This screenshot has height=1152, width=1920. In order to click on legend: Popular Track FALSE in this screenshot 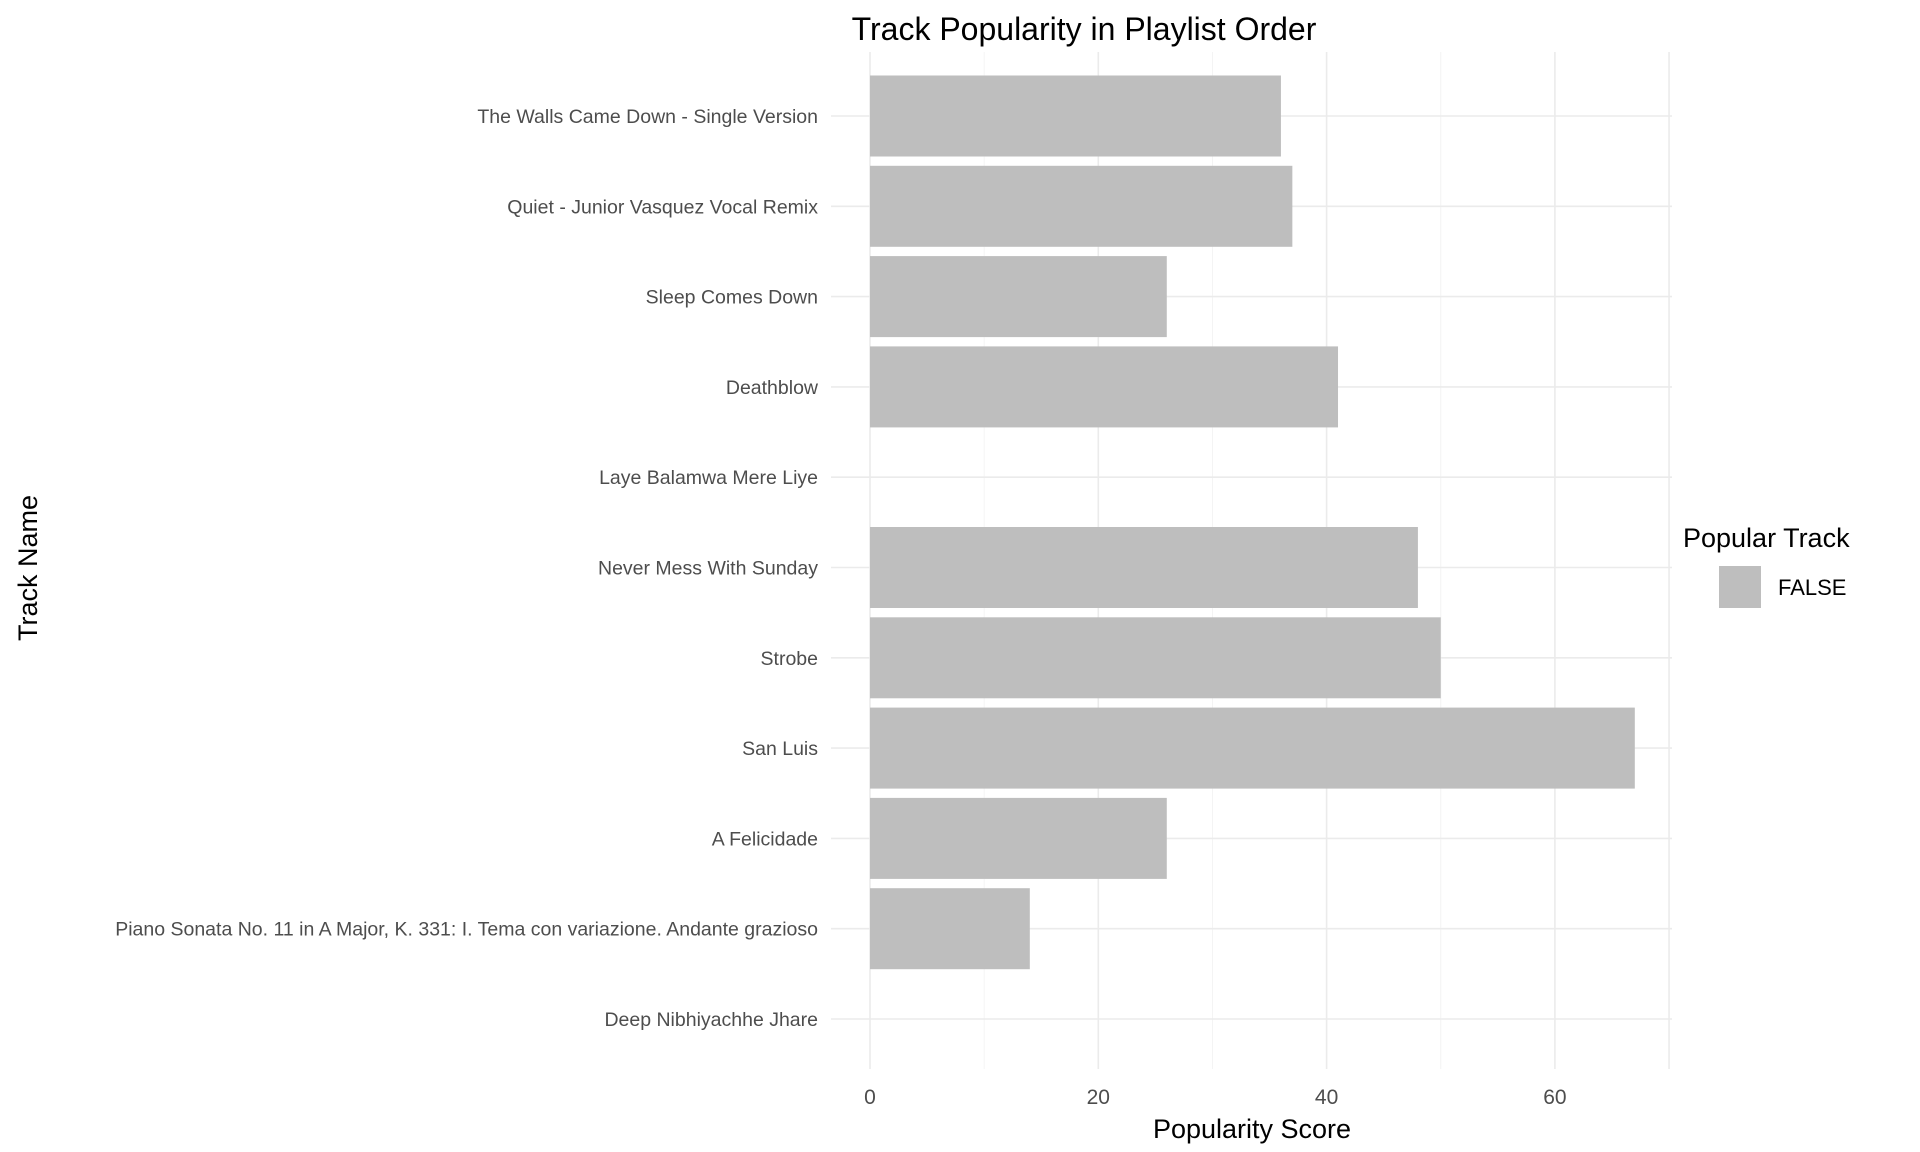, I will do `click(1766, 565)`.